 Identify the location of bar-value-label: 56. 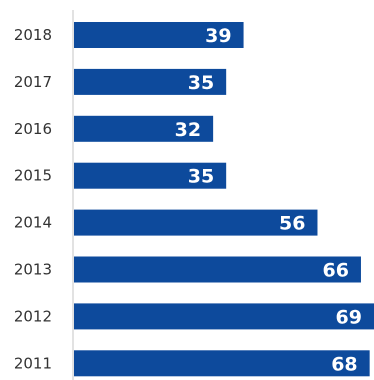
(292, 224).